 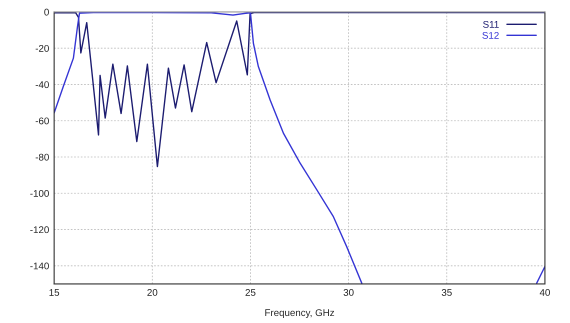 What do you see at coordinates (491, 24) in the screenshot?
I see `legend-label: S11` at bounding box center [491, 24].